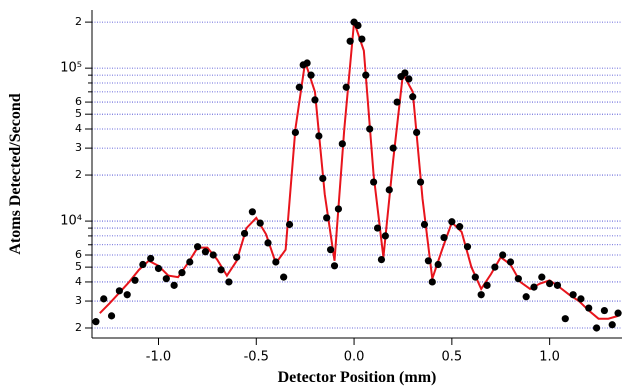  Describe the element at coordinates (158, 357) in the screenshot. I see `x-tick-label: -1.0` at that location.